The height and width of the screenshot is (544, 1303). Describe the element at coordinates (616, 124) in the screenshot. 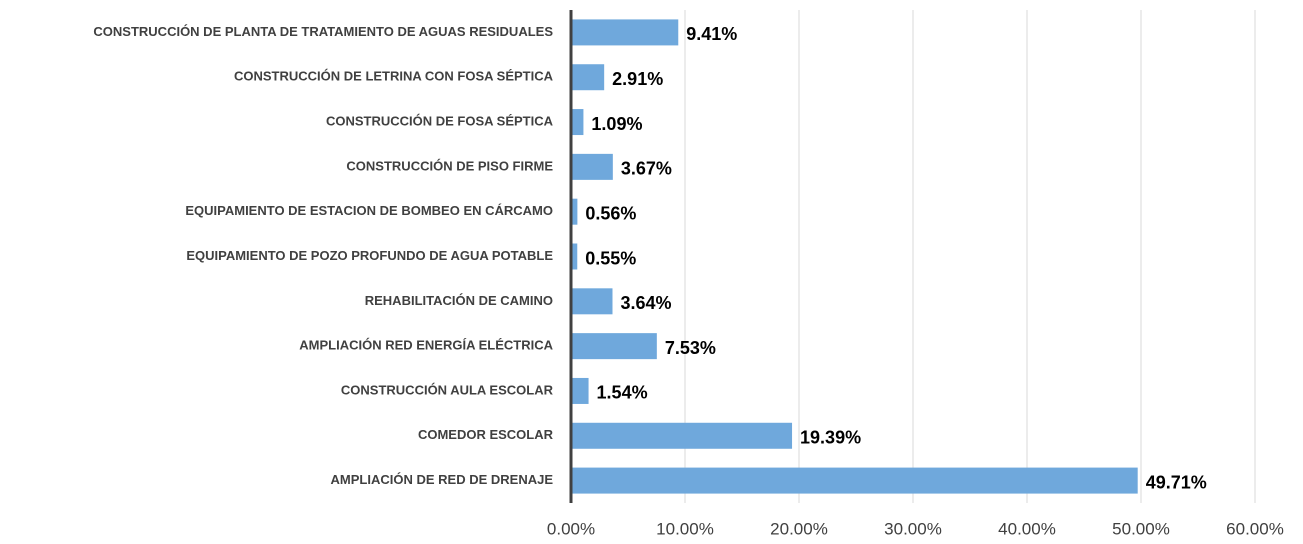

I see `data-label: 1.09%` at that location.